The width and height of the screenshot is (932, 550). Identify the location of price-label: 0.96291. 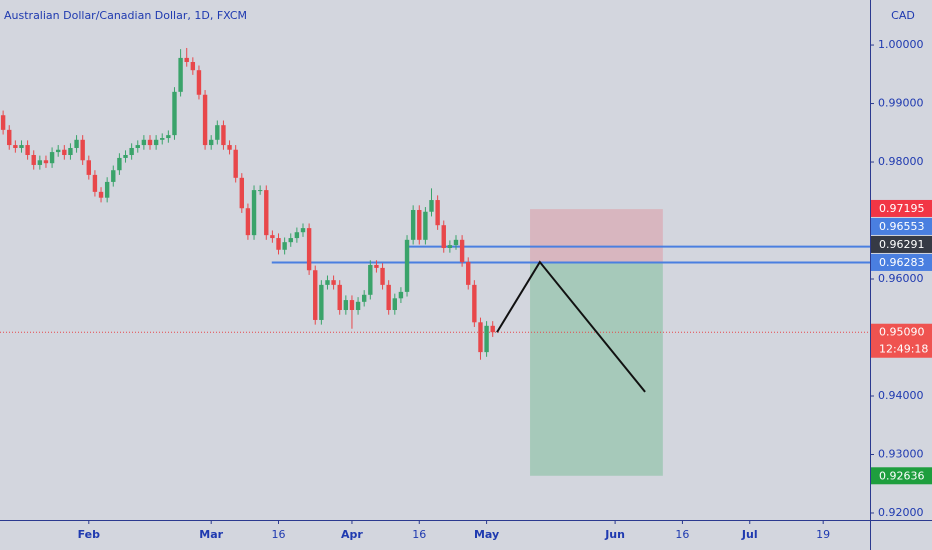
(902, 244).